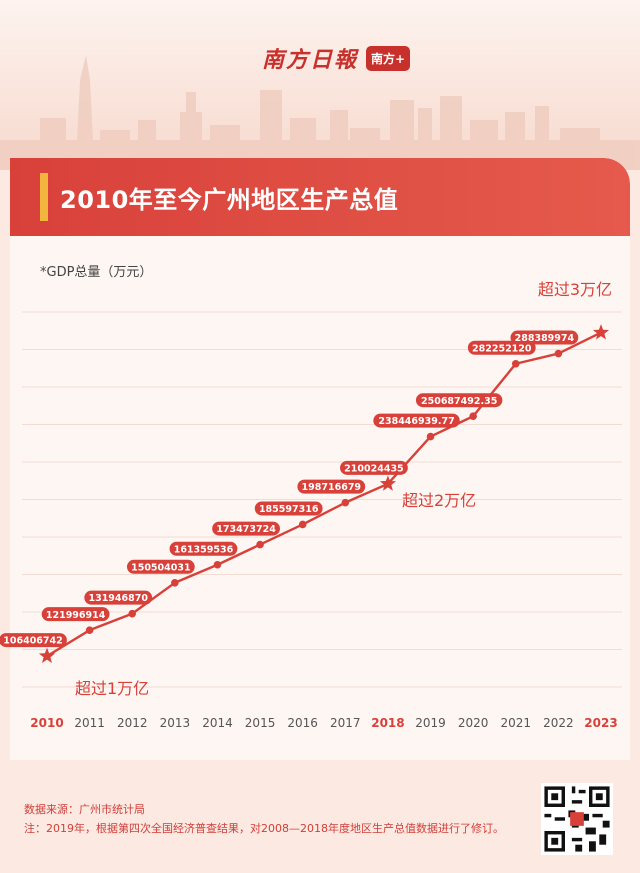  I want to click on x-tick-label: 2018, so click(387, 723).